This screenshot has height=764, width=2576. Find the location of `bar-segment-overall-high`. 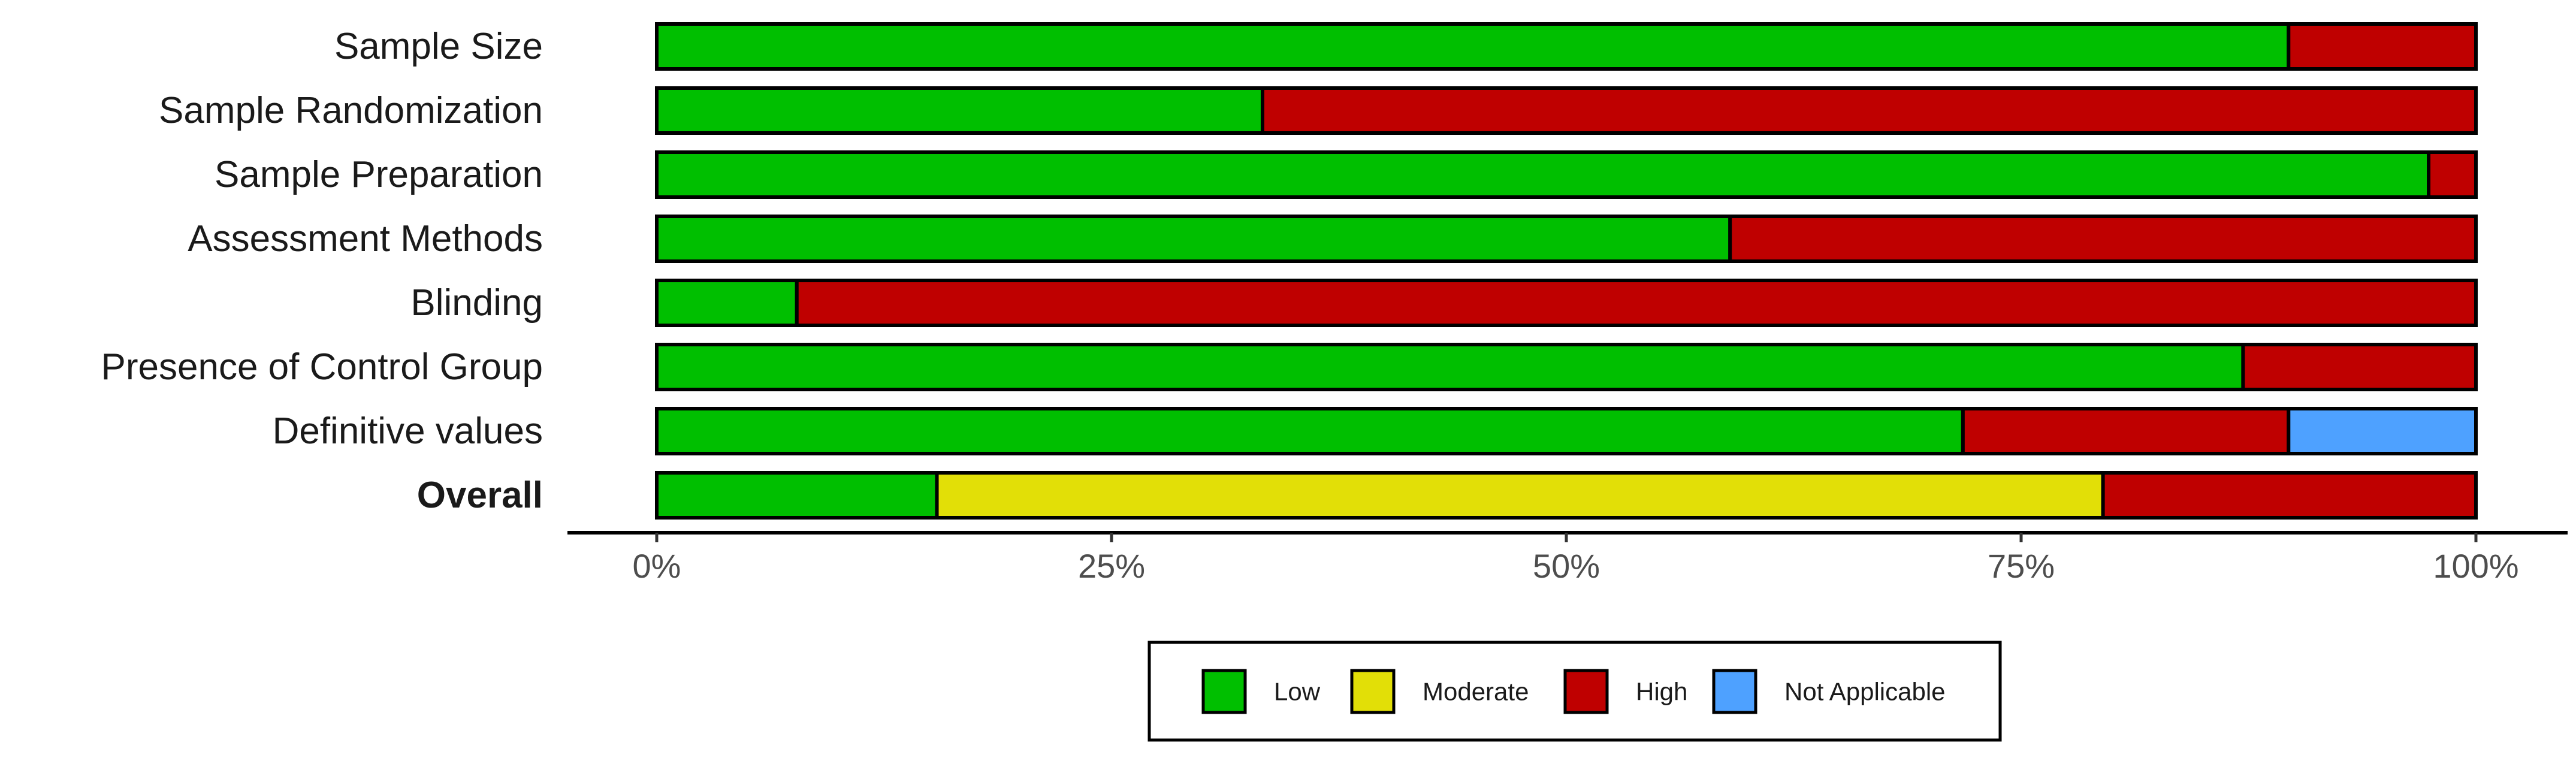

bar-segment-overall-high is located at coordinates (2290, 496).